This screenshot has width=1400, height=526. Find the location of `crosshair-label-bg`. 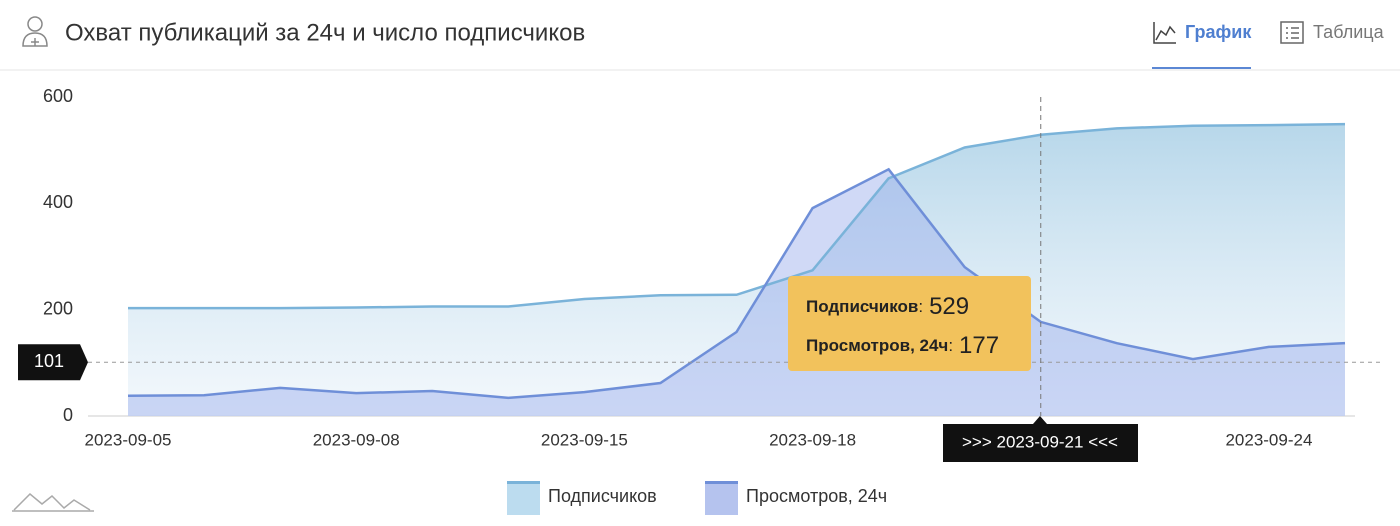

crosshair-label-bg is located at coordinates (1040, 439).